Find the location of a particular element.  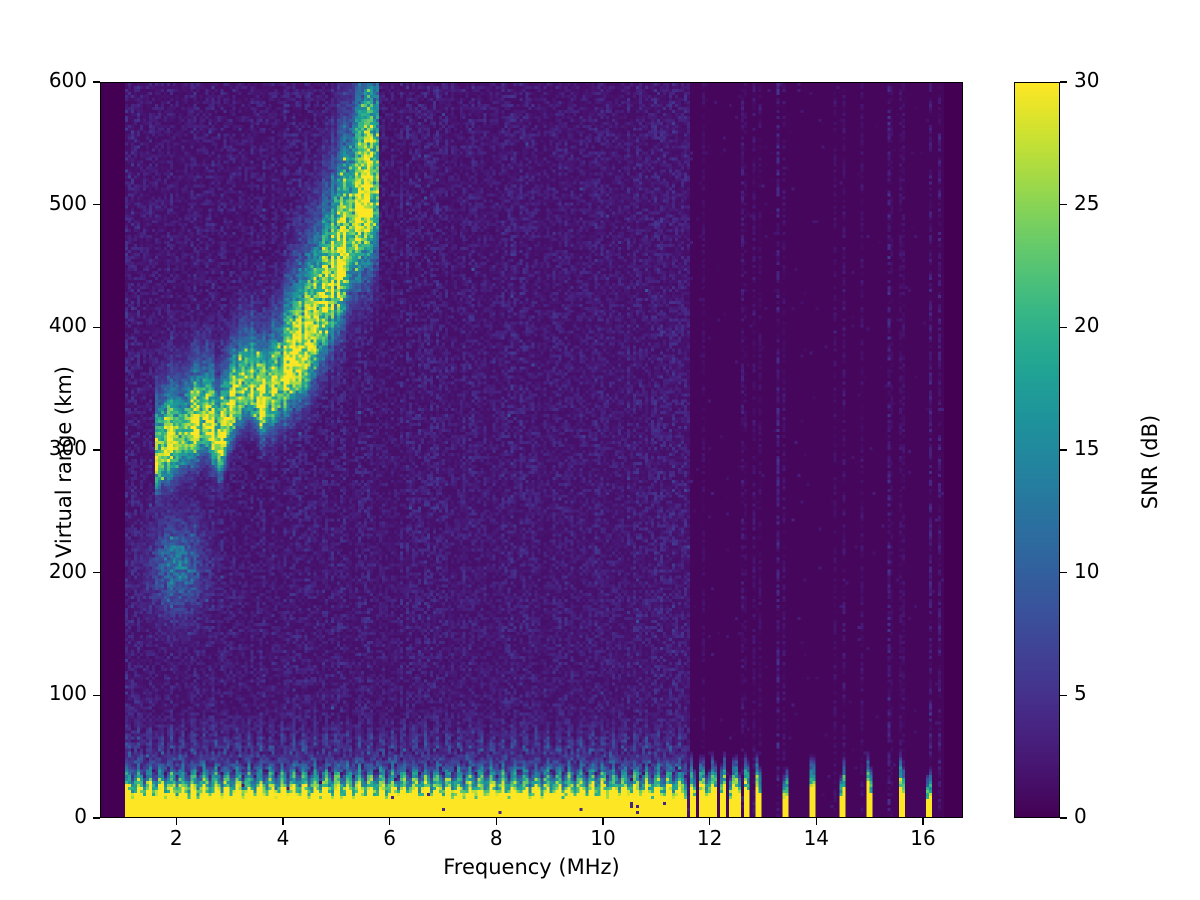

colorbar-gradient is located at coordinates (1037, 450).